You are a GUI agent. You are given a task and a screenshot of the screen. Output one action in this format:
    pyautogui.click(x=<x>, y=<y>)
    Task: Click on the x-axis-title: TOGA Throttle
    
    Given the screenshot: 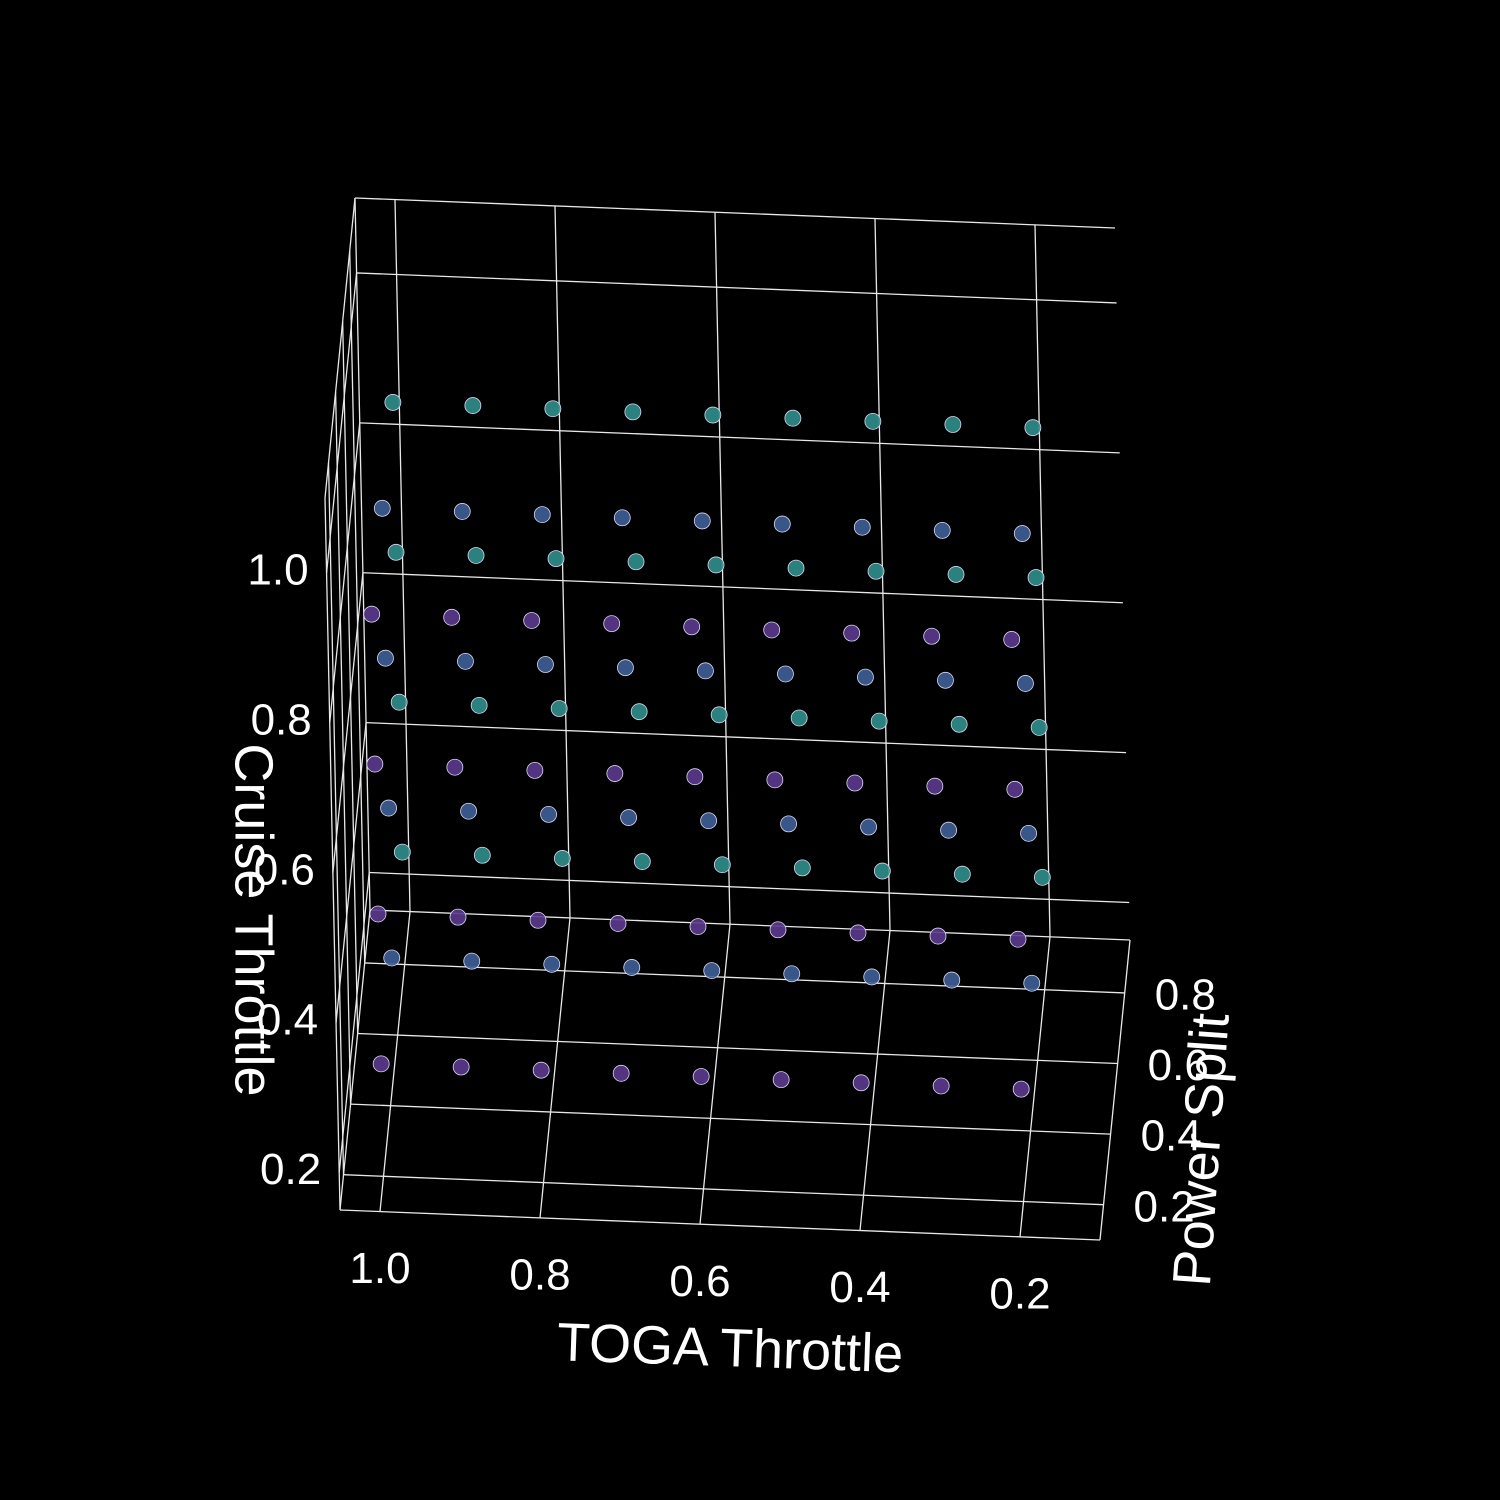 What is the action you would take?
    pyautogui.click(x=730, y=1348)
    